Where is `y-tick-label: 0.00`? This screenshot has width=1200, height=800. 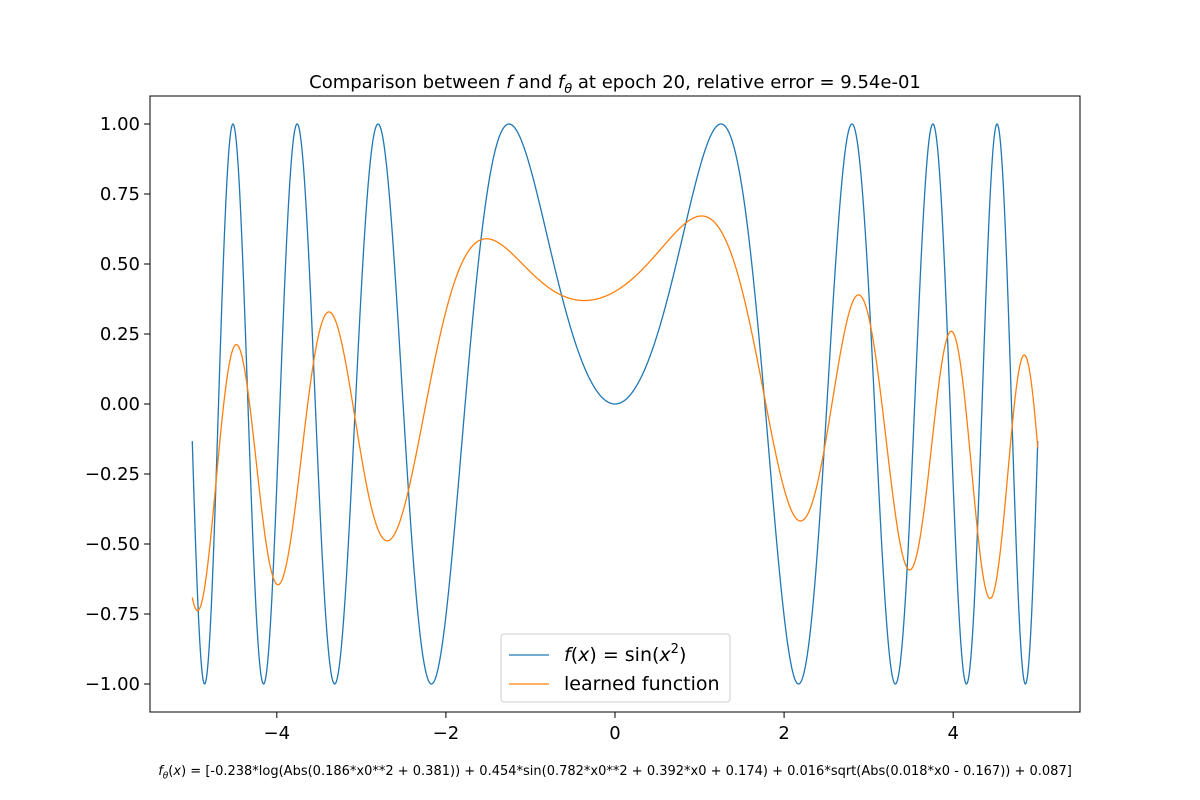 y-tick-label: 0.00 is located at coordinates (120, 404).